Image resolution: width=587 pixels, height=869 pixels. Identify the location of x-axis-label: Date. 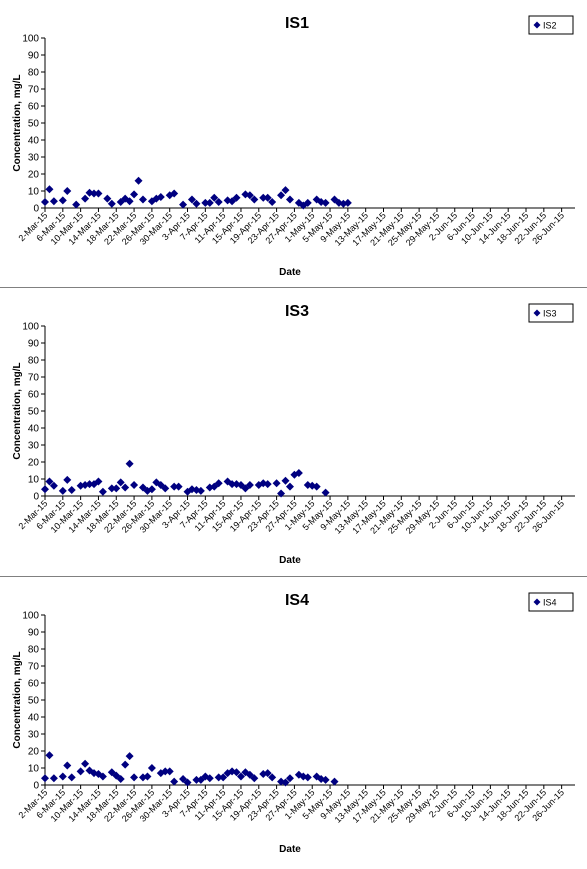
(290, 849).